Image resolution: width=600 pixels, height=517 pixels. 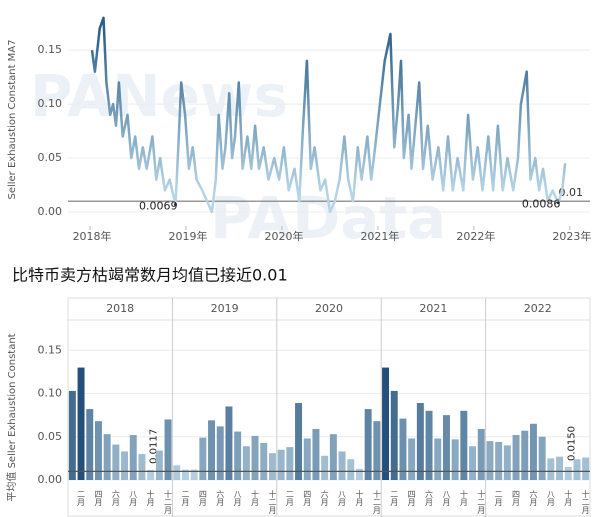 What do you see at coordinates (329, 308) in the screenshot?
I see `group-header: 2020` at bounding box center [329, 308].